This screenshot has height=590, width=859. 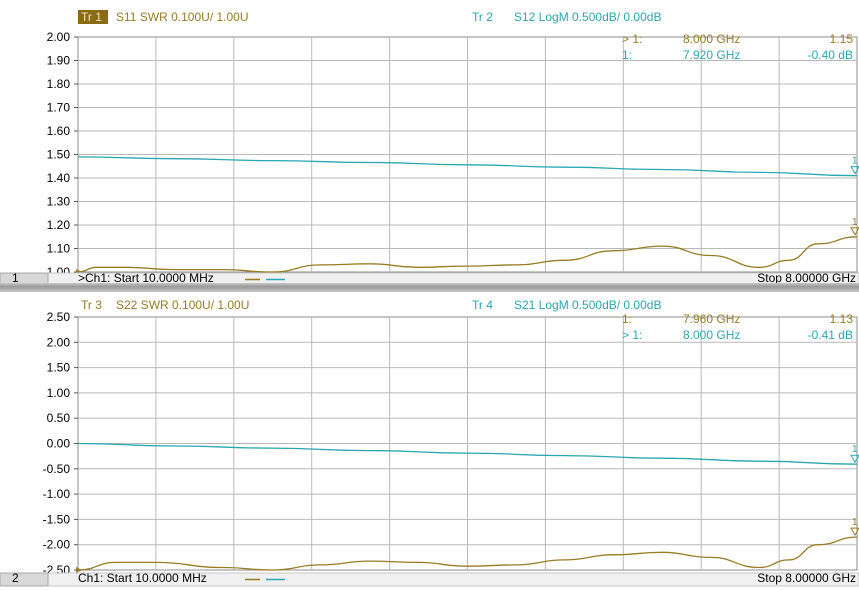 What do you see at coordinates (59, 131) in the screenshot?
I see `y-tick-label: 1.60` at bounding box center [59, 131].